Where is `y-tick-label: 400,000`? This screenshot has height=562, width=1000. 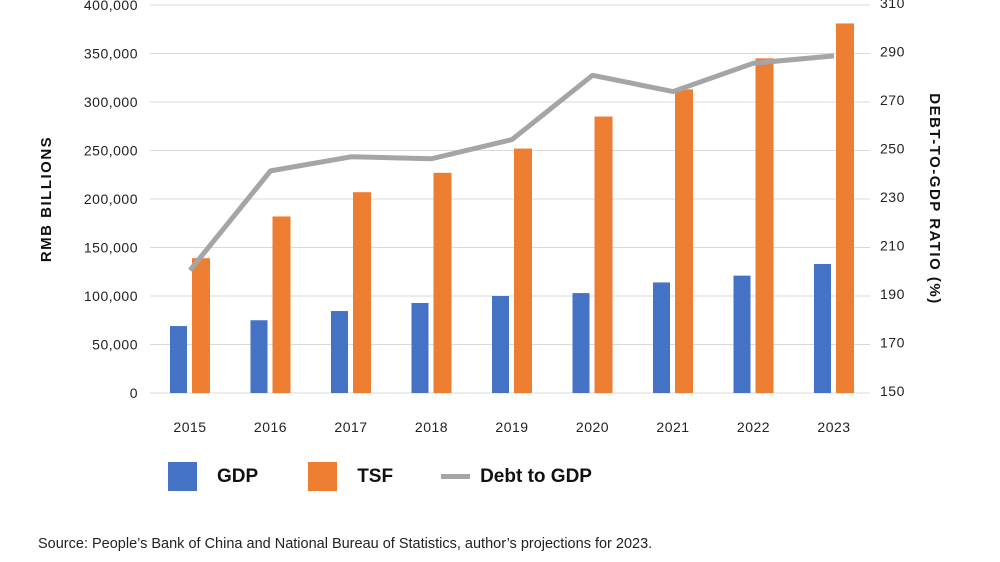 y-tick-label: 400,000 is located at coordinates (111, 6).